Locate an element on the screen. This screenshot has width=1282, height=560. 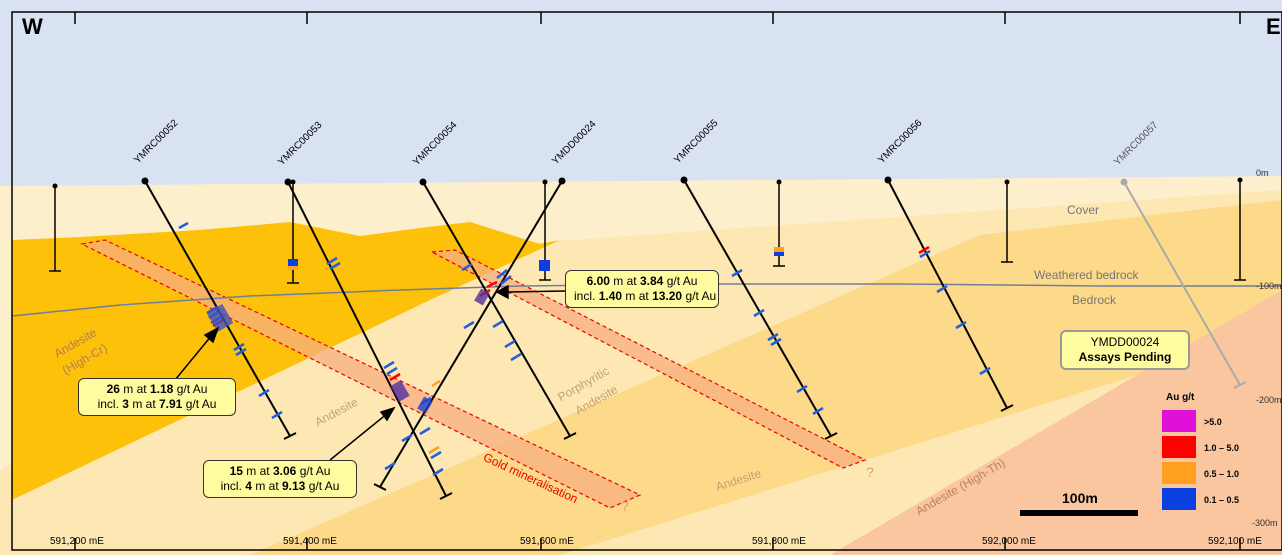
depth-label-200: -200m is located at coordinates (1269, 400).